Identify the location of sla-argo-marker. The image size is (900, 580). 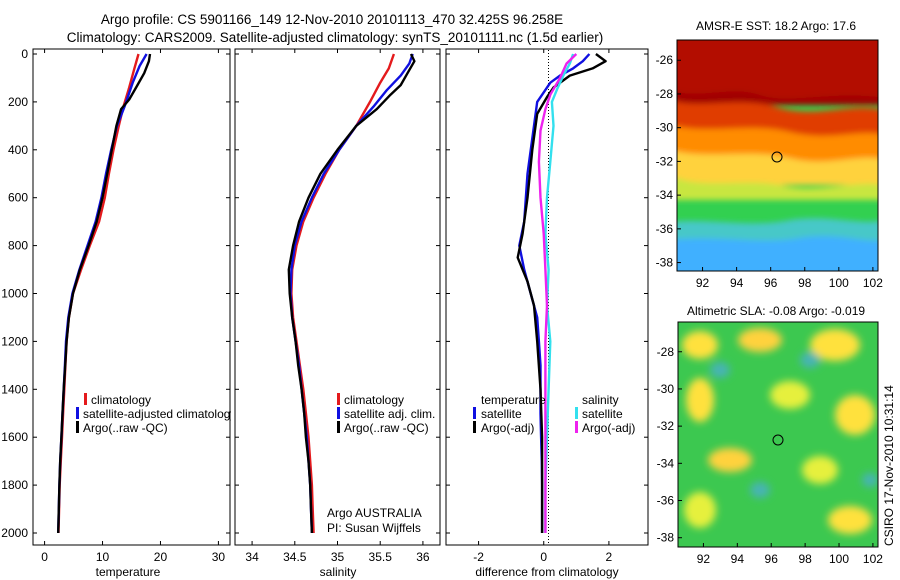
(778, 440).